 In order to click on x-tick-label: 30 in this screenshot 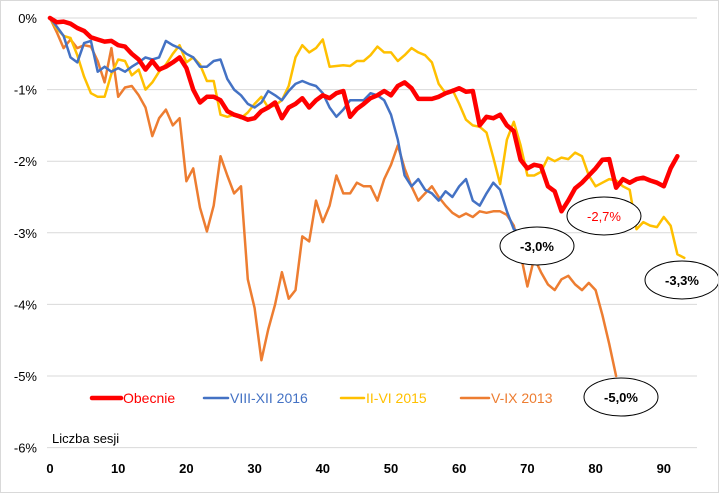, I will do `click(254, 468)`.